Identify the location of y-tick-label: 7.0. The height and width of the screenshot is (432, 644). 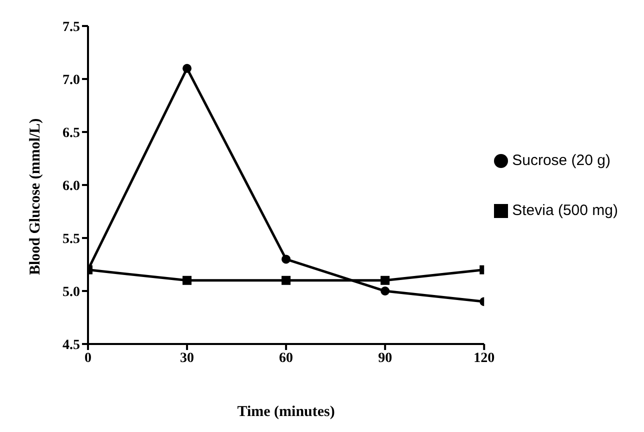
(71, 80).